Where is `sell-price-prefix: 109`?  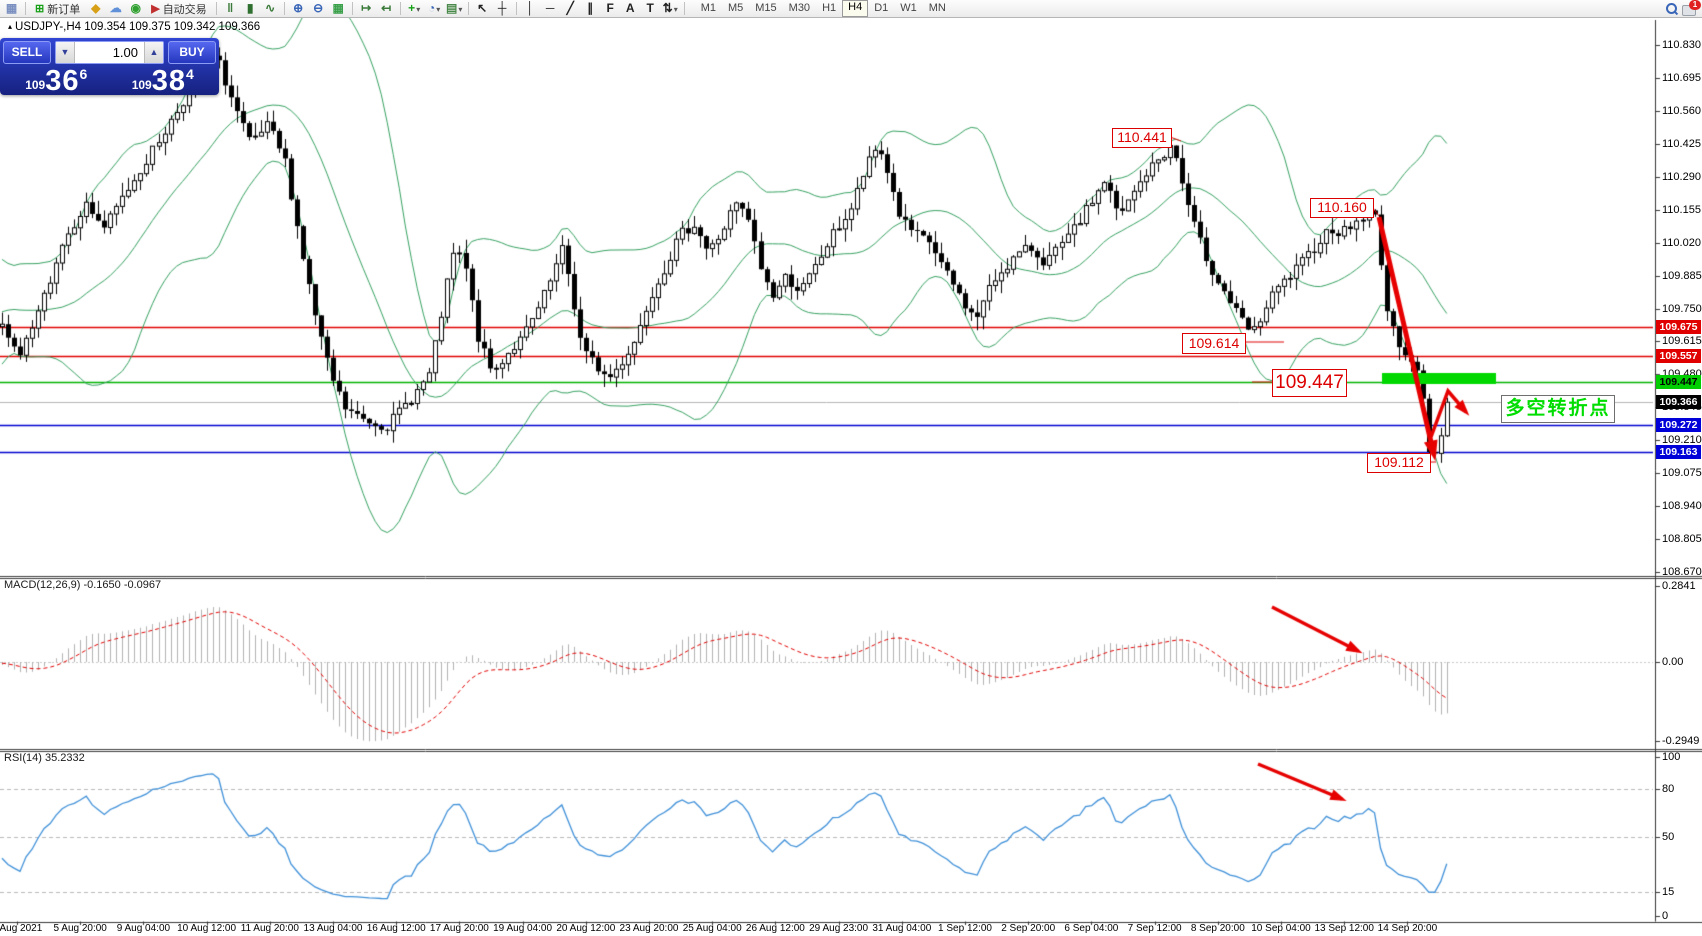
sell-price-prefix: 109 is located at coordinates (35, 85).